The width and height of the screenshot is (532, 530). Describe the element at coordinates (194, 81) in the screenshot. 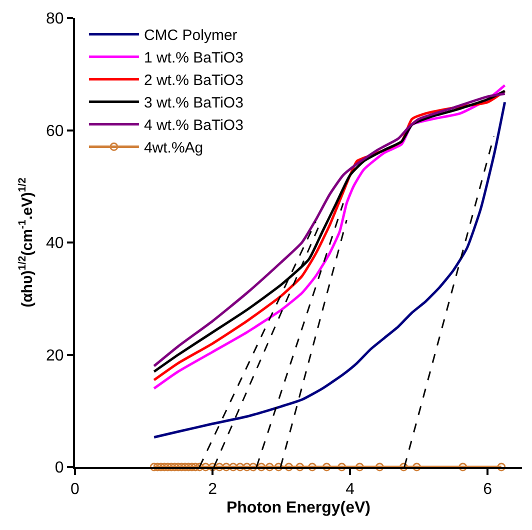

I see `legend-label: 2 wt.% BaTiO3` at that location.